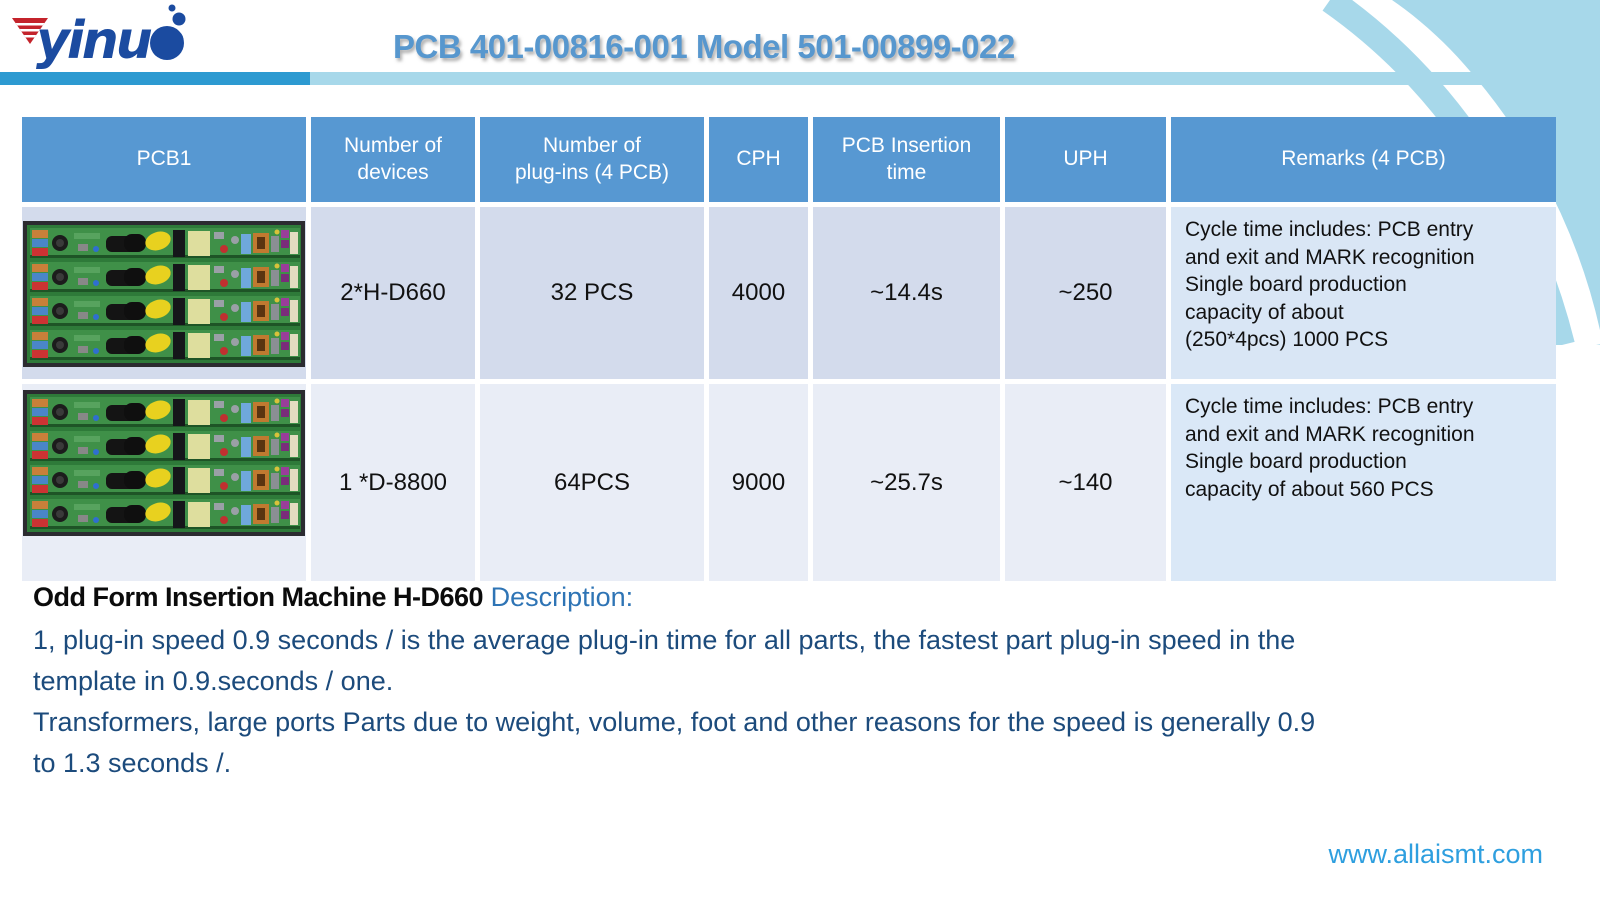 The width and height of the screenshot is (1600, 900). What do you see at coordinates (955, 78) in the screenshot?
I see `accent-bar-light-segment` at bounding box center [955, 78].